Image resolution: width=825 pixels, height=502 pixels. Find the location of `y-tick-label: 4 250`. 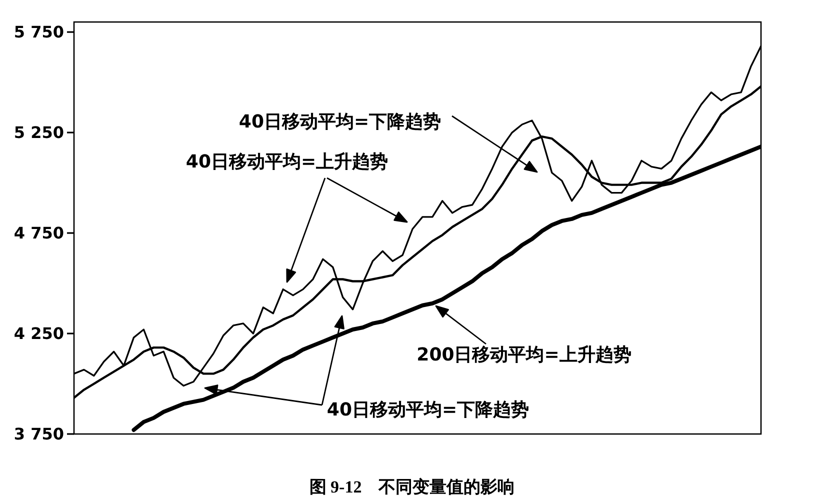

y-tick-label: 4 250 is located at coordinates (39, 334).